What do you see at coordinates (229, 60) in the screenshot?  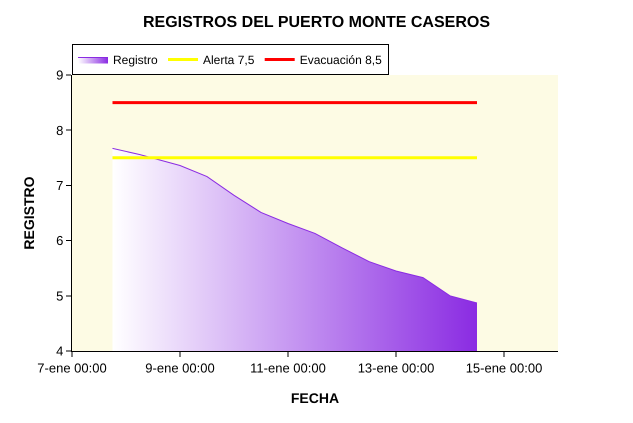 I see `legend-label: Alerta 7,5` at bounding box center [229, 60].